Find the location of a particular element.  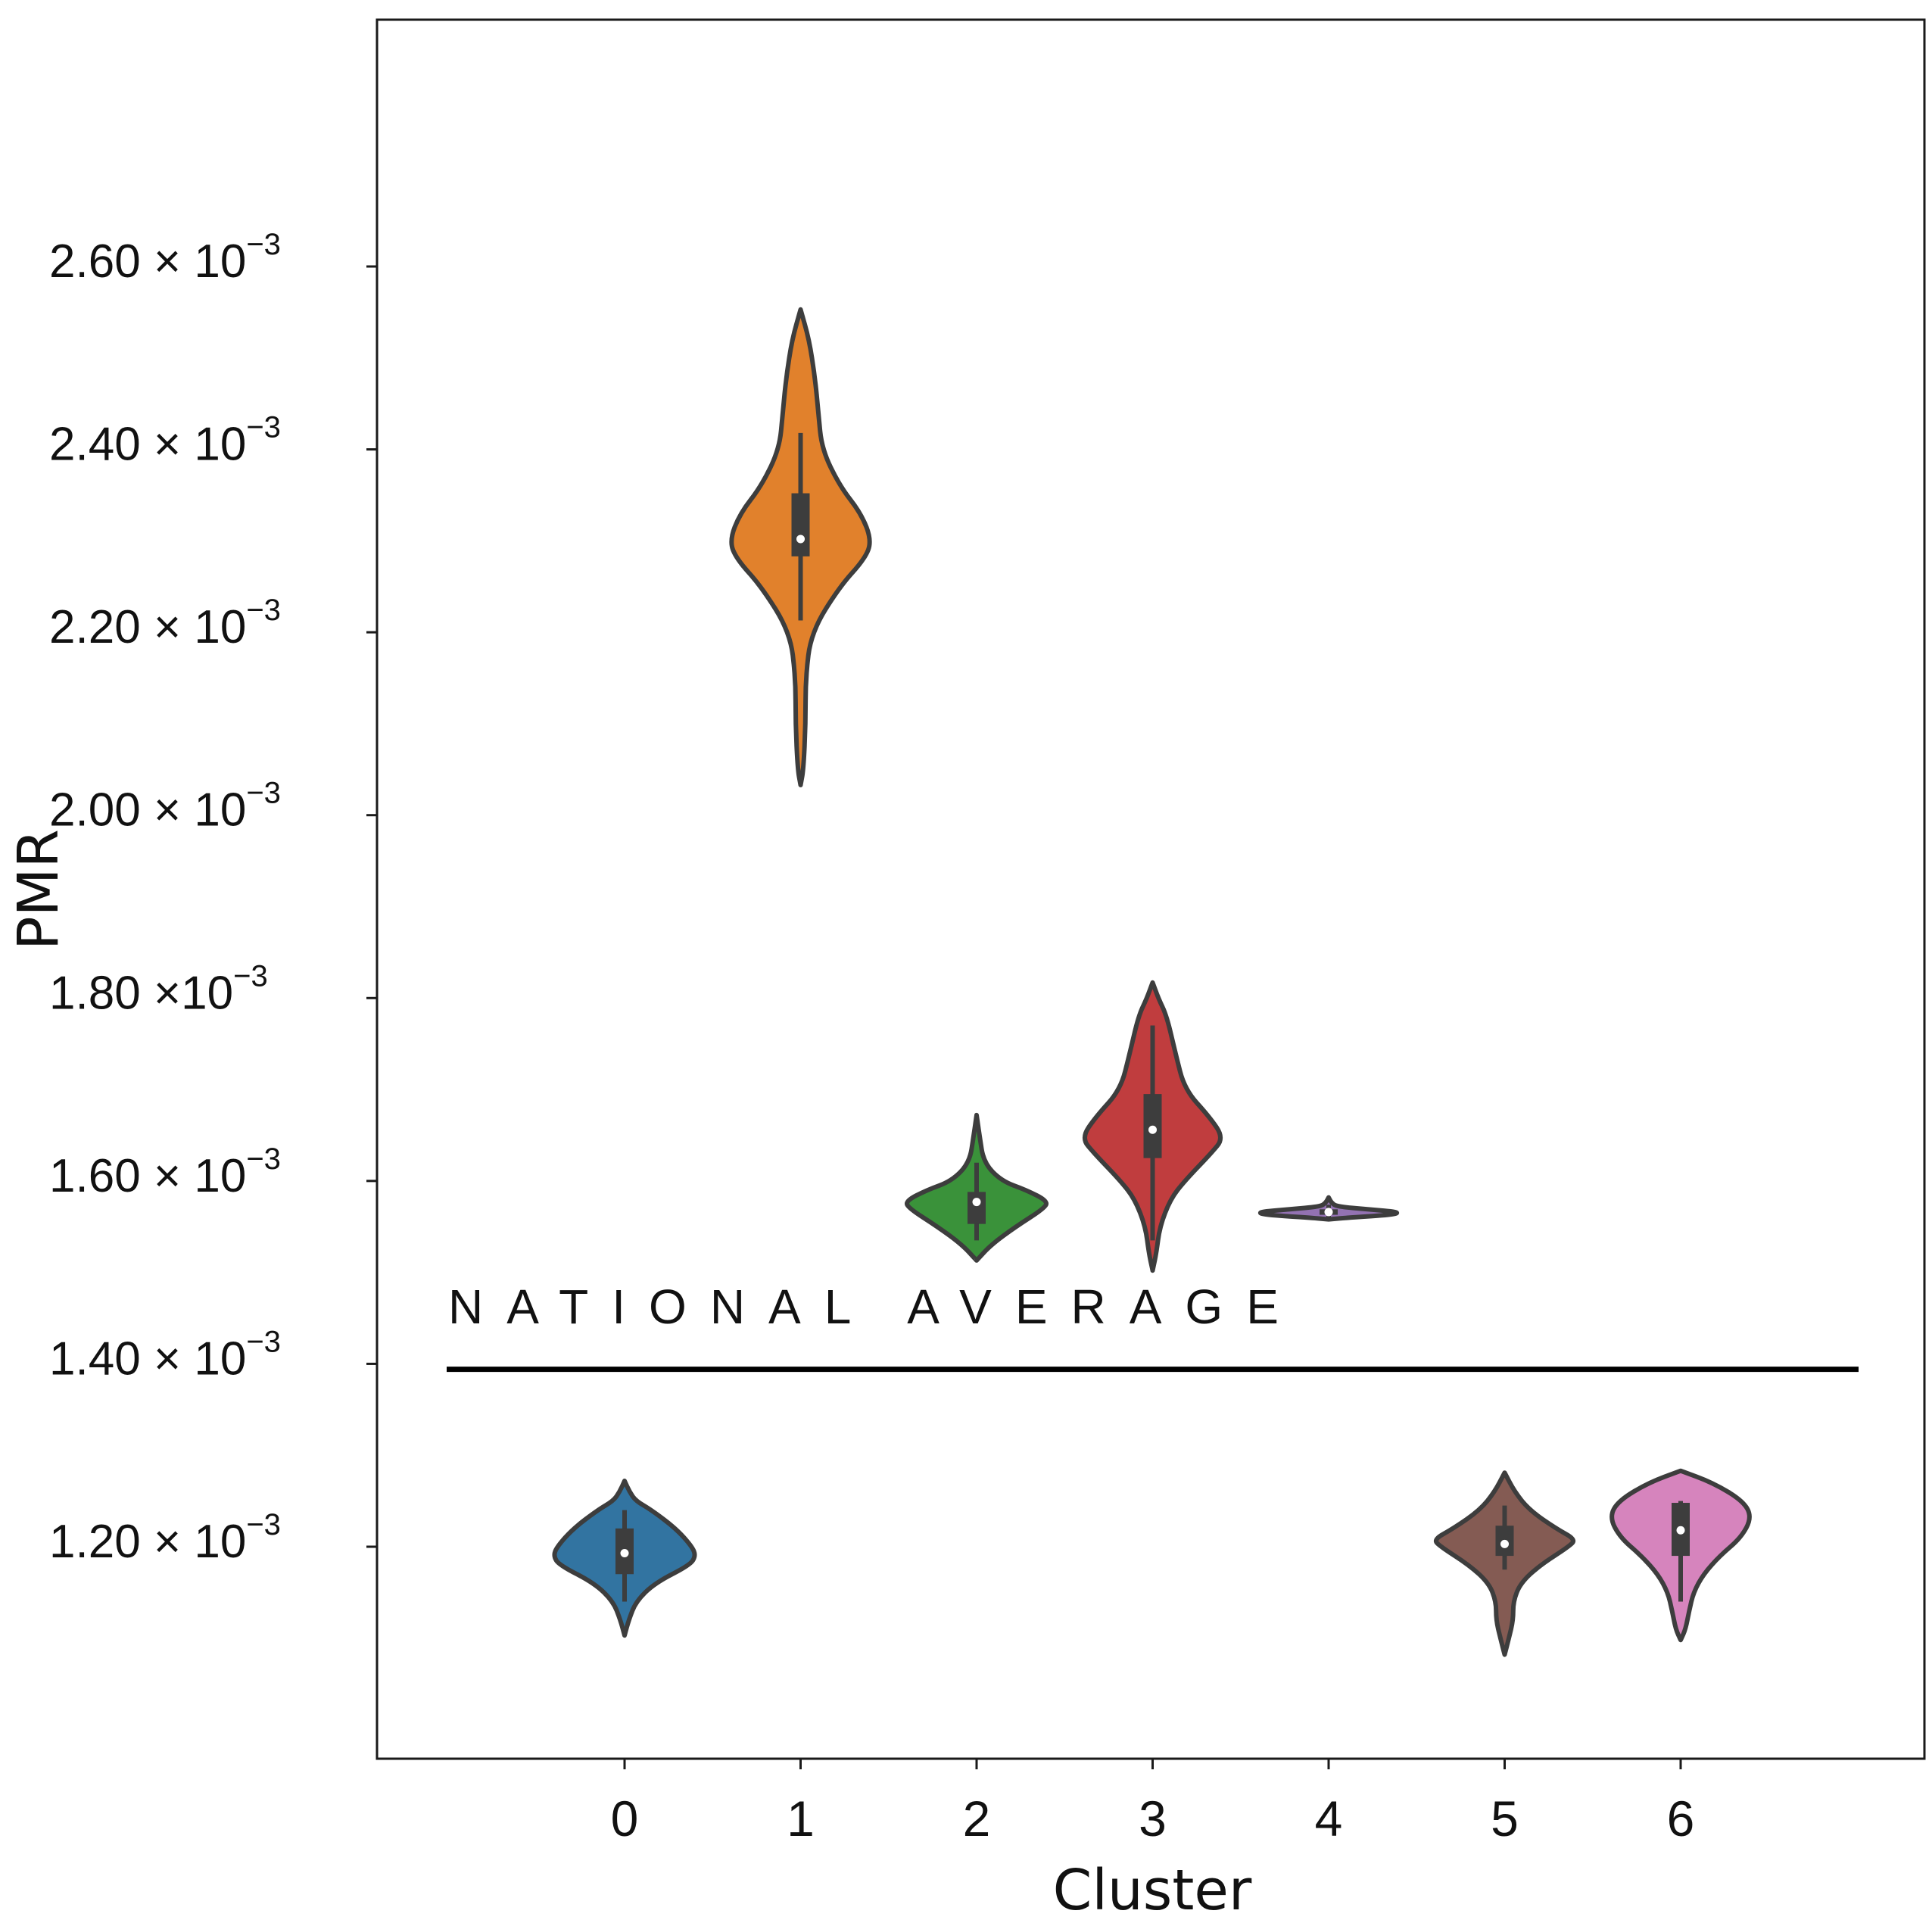

y-tick-label: 1.60 × 10⁻³ is located at coordinates (165, 1172).